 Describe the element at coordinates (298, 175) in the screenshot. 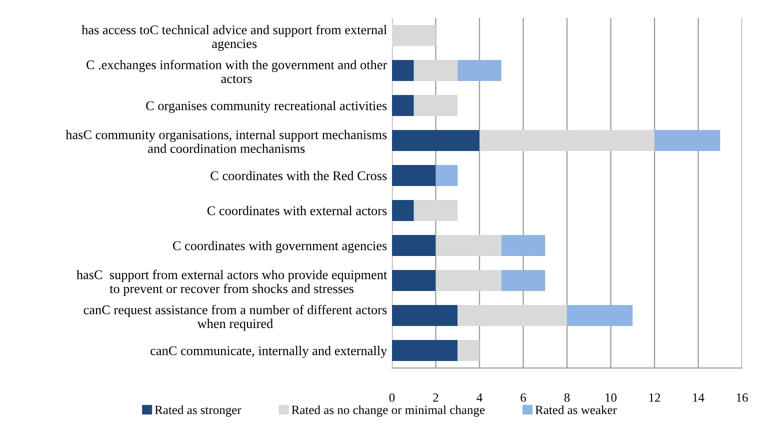

I see `y-tick-label: C coordinates with the Red Cross` at that location.